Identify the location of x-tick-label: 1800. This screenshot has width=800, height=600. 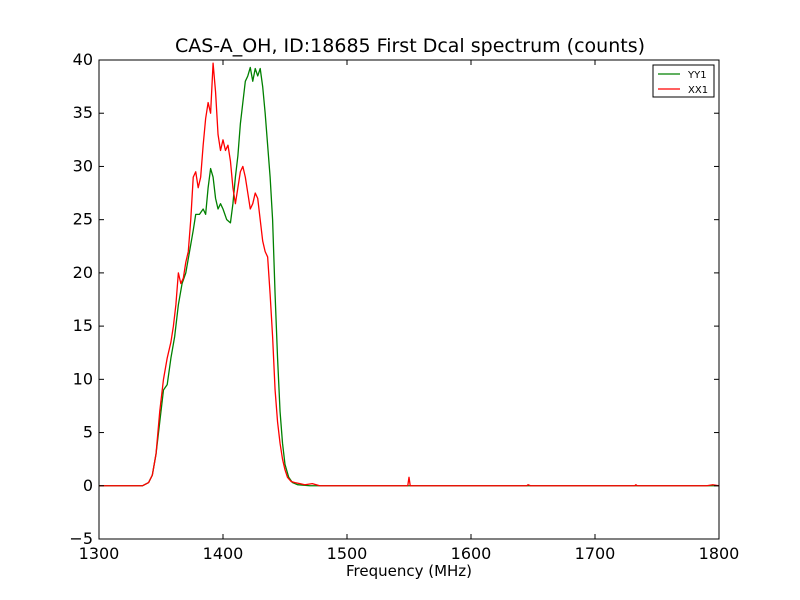
(719, 553).